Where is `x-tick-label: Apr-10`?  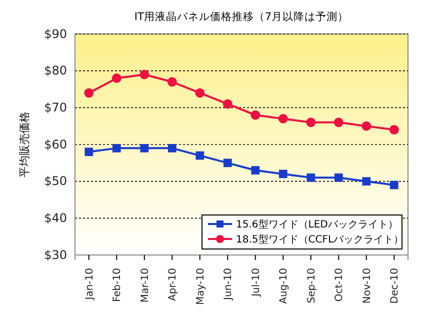 x-tick-label: Apr-10 is located at coordinates (173, 284).